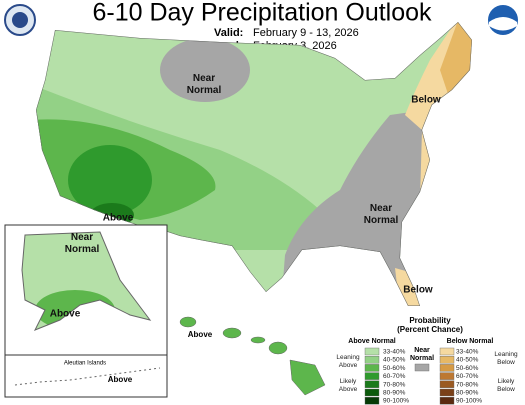  What do you see at coordinates (228, 33) in the screenshot?
I see `valid-label: Valid:` at bounding box center [228, 33].